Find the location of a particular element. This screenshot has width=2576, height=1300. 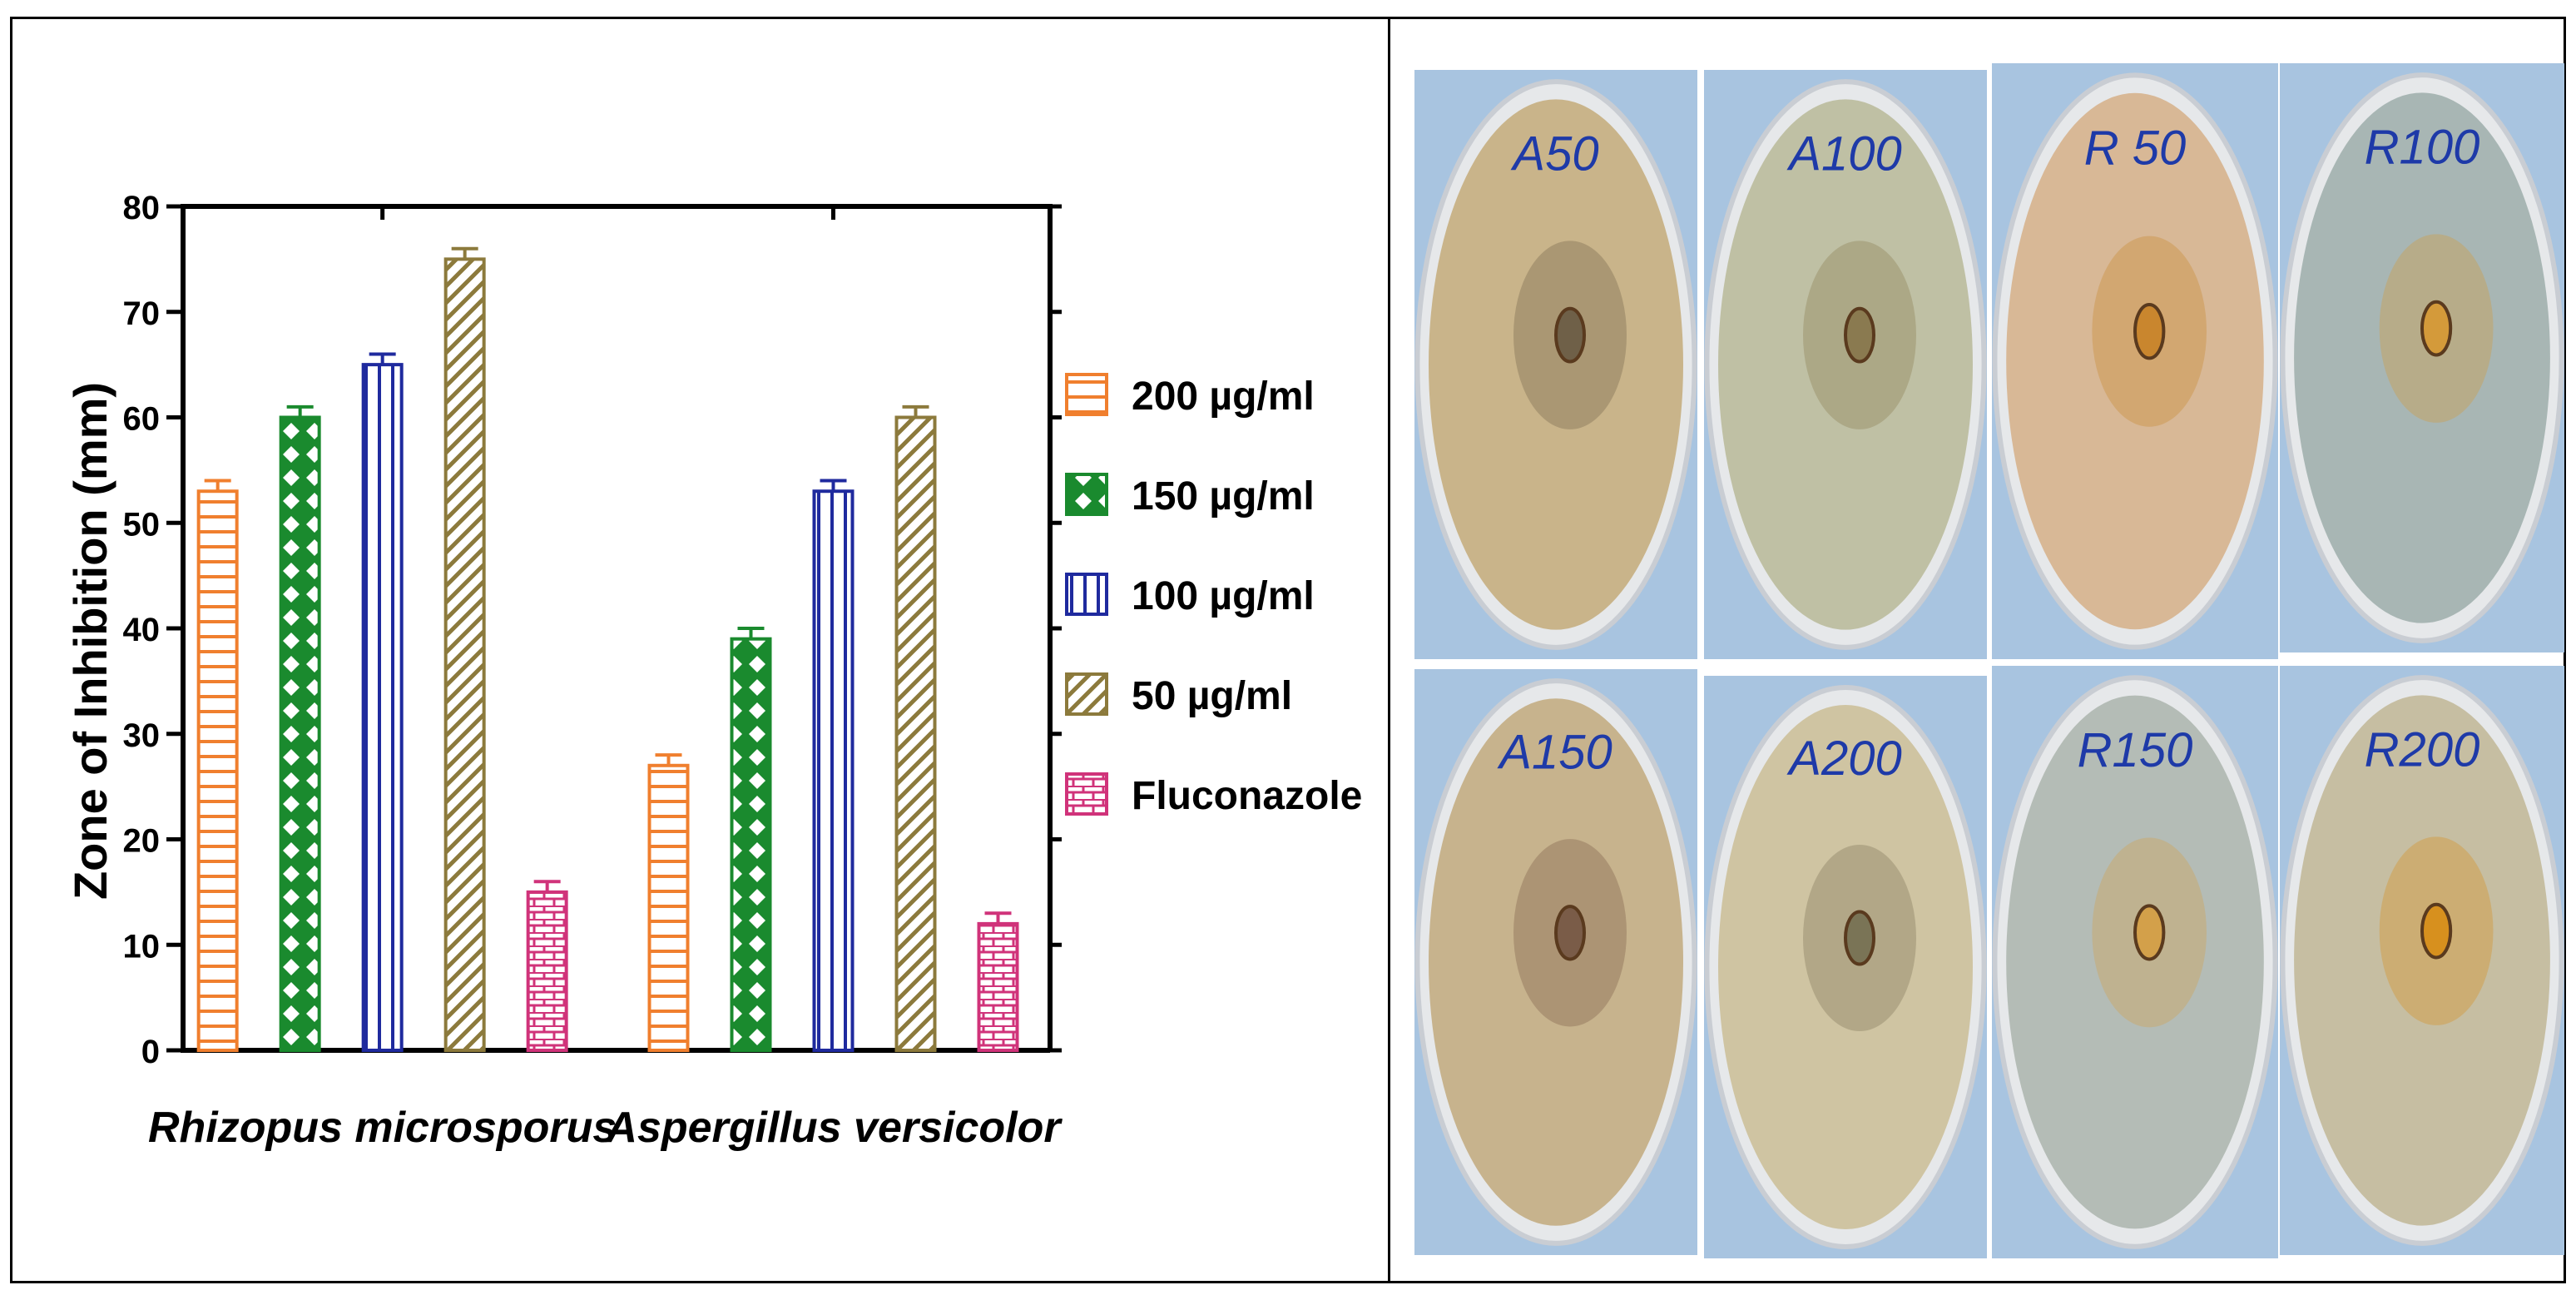

legend-label: 150 µg/ml is located at coordinates (1223, 496).